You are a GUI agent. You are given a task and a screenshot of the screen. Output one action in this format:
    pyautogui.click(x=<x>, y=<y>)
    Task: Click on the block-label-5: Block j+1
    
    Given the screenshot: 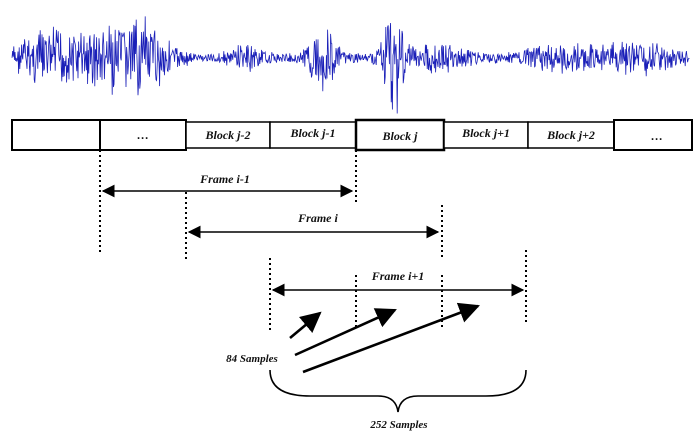 What is the action you would take?
    pyautogui.click(x=485, y=133)
    